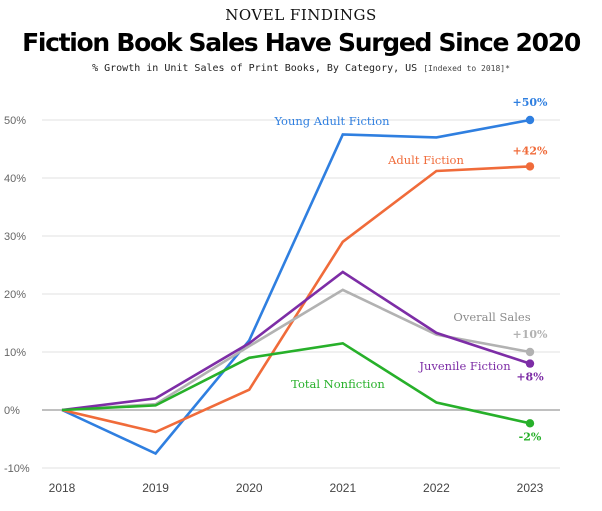 The height and width of the screenshot is (511, 602). I want to click on y-tick-label: 20%, so click(15, 295).